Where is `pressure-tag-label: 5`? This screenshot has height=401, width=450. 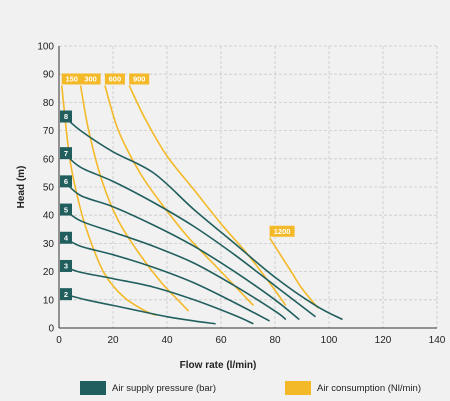
pressure-tag-label: 5 is located at coordinates (66, 209).